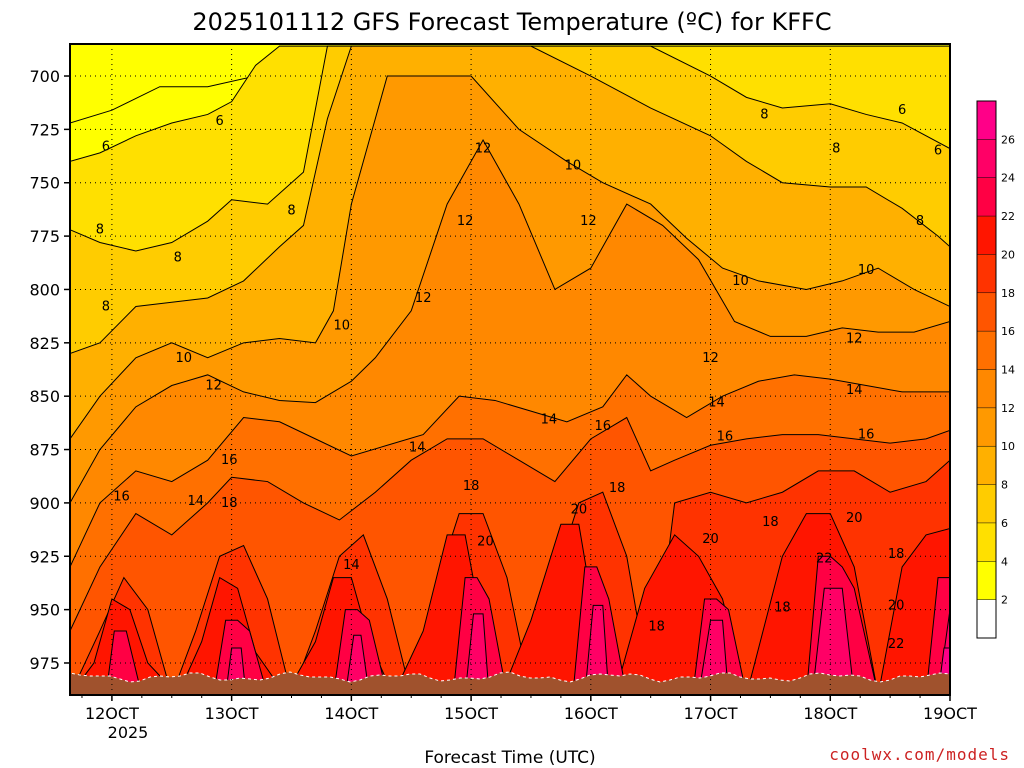  Describe the element at coordinates (1004, 485) in the screenshot. I see `colorbar-label: 8` at that location.